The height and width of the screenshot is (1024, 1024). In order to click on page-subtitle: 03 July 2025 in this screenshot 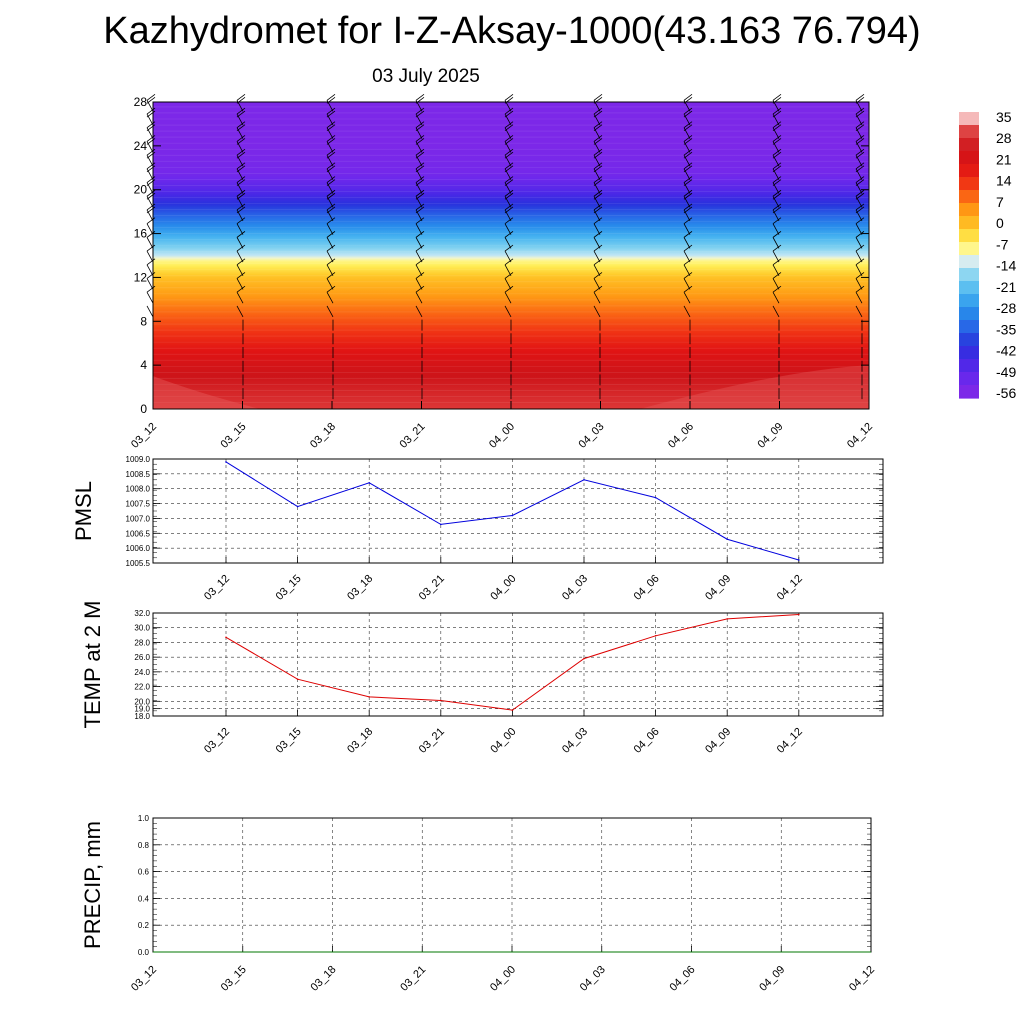, I will do `click(426, 76)`.